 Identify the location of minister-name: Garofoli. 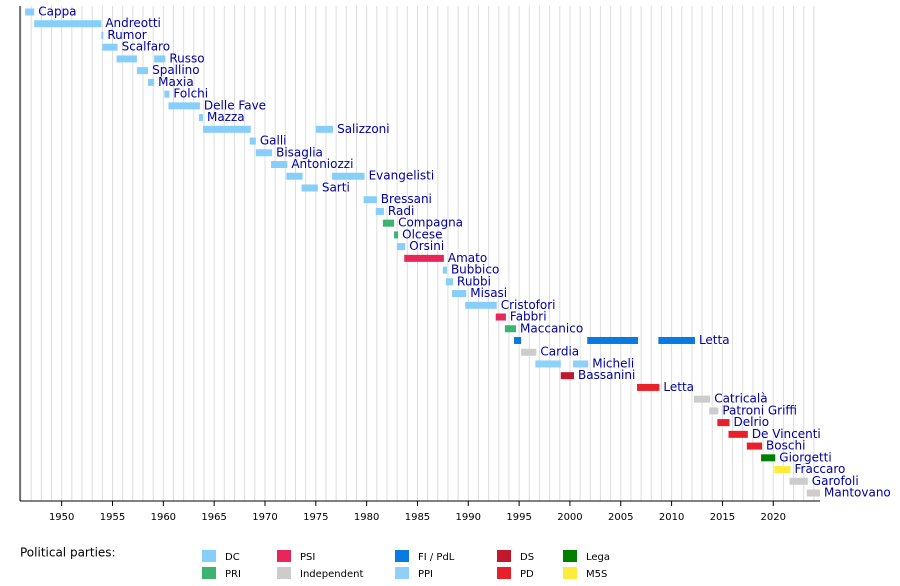
(835, 481).